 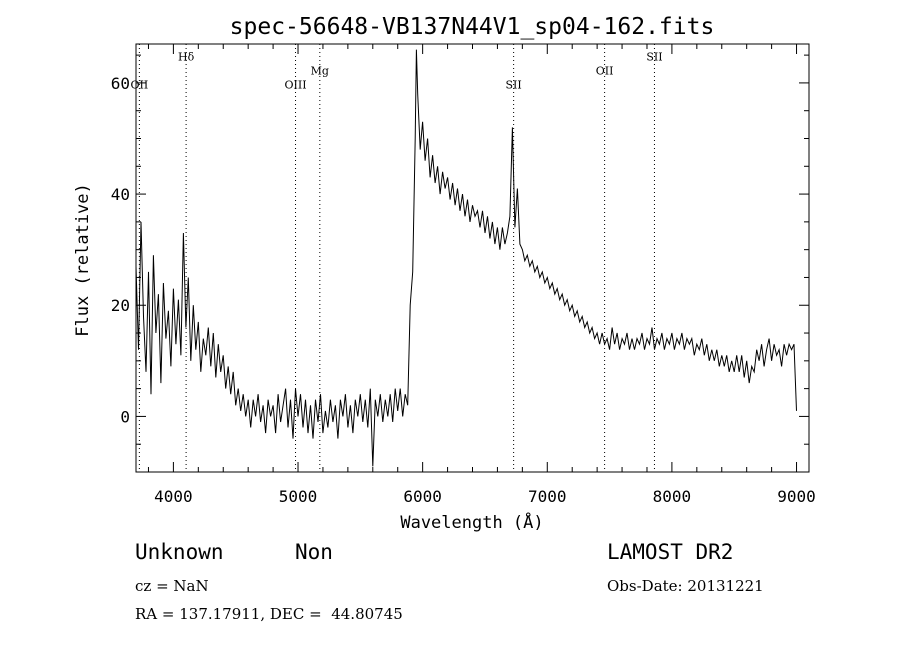 What do you see at coordinates (685, 586) in the screenshot?
I see `obs-date: Obs-Date: 20131221` at bounding box center [685, 586].